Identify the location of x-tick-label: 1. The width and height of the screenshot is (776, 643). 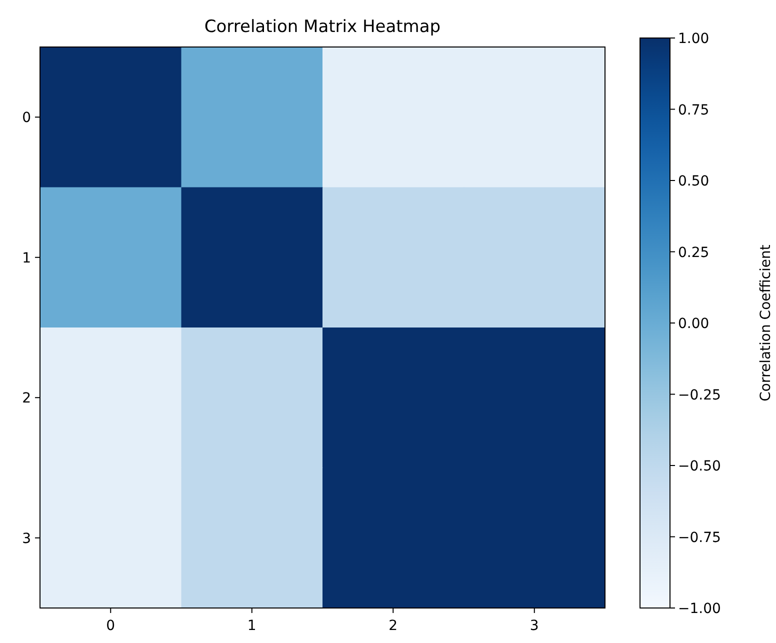
(251, 626).